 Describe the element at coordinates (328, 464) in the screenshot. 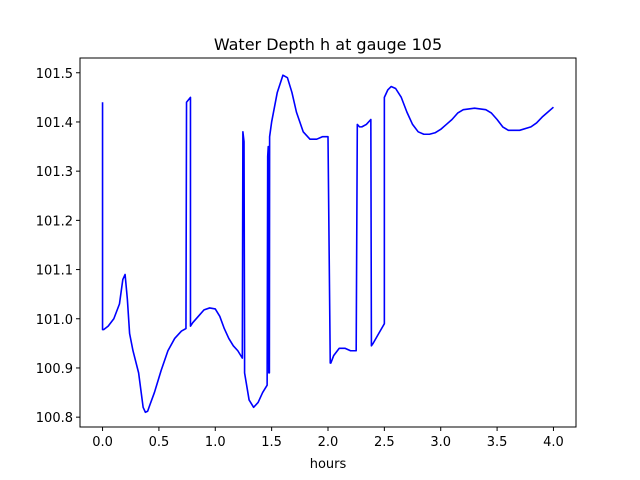

I see `x-axis-label: hours` at that location.